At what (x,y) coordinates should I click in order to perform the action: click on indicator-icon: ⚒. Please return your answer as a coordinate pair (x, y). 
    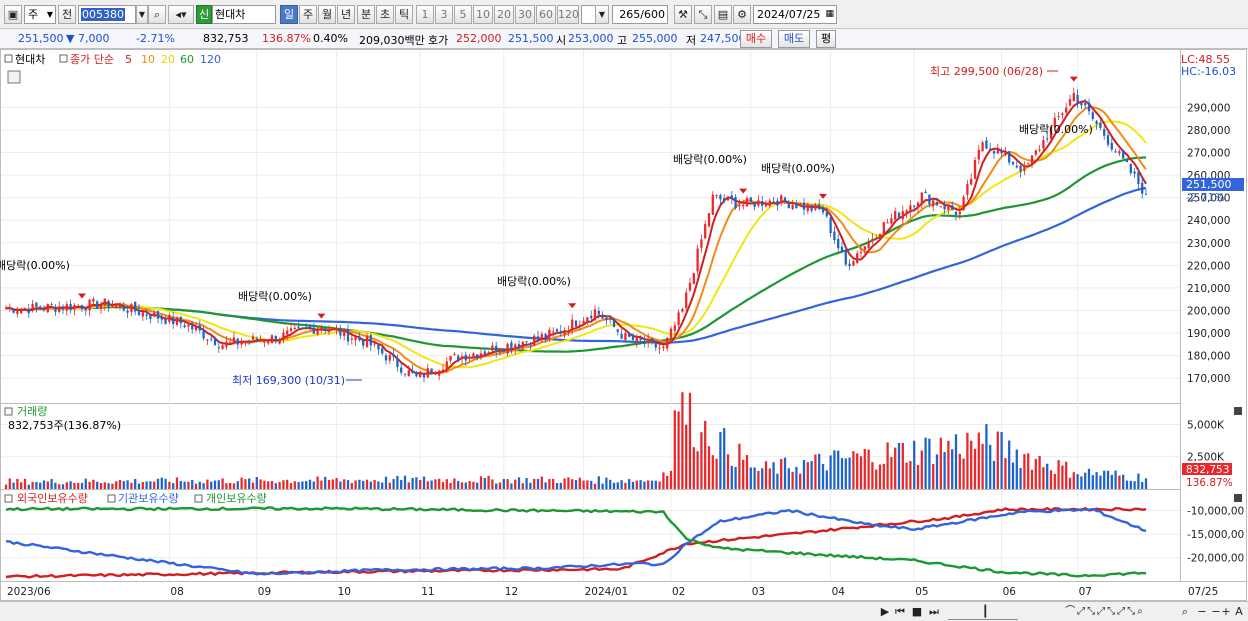
    Looking at the image, I should click on (683, 14).